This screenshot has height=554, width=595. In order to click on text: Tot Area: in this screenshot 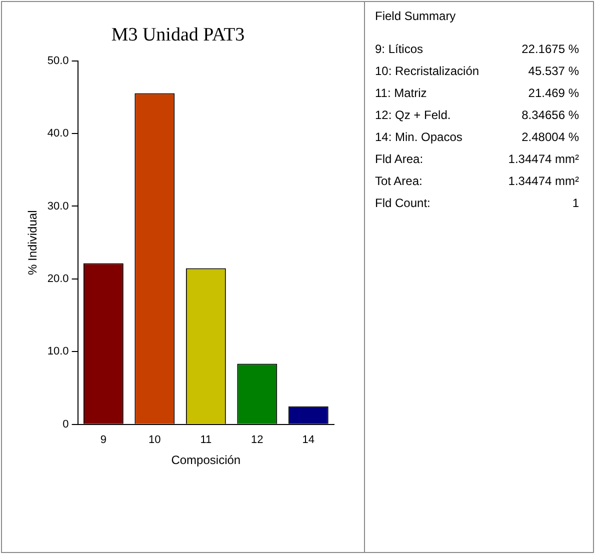, I will do `click(398, 181)`.